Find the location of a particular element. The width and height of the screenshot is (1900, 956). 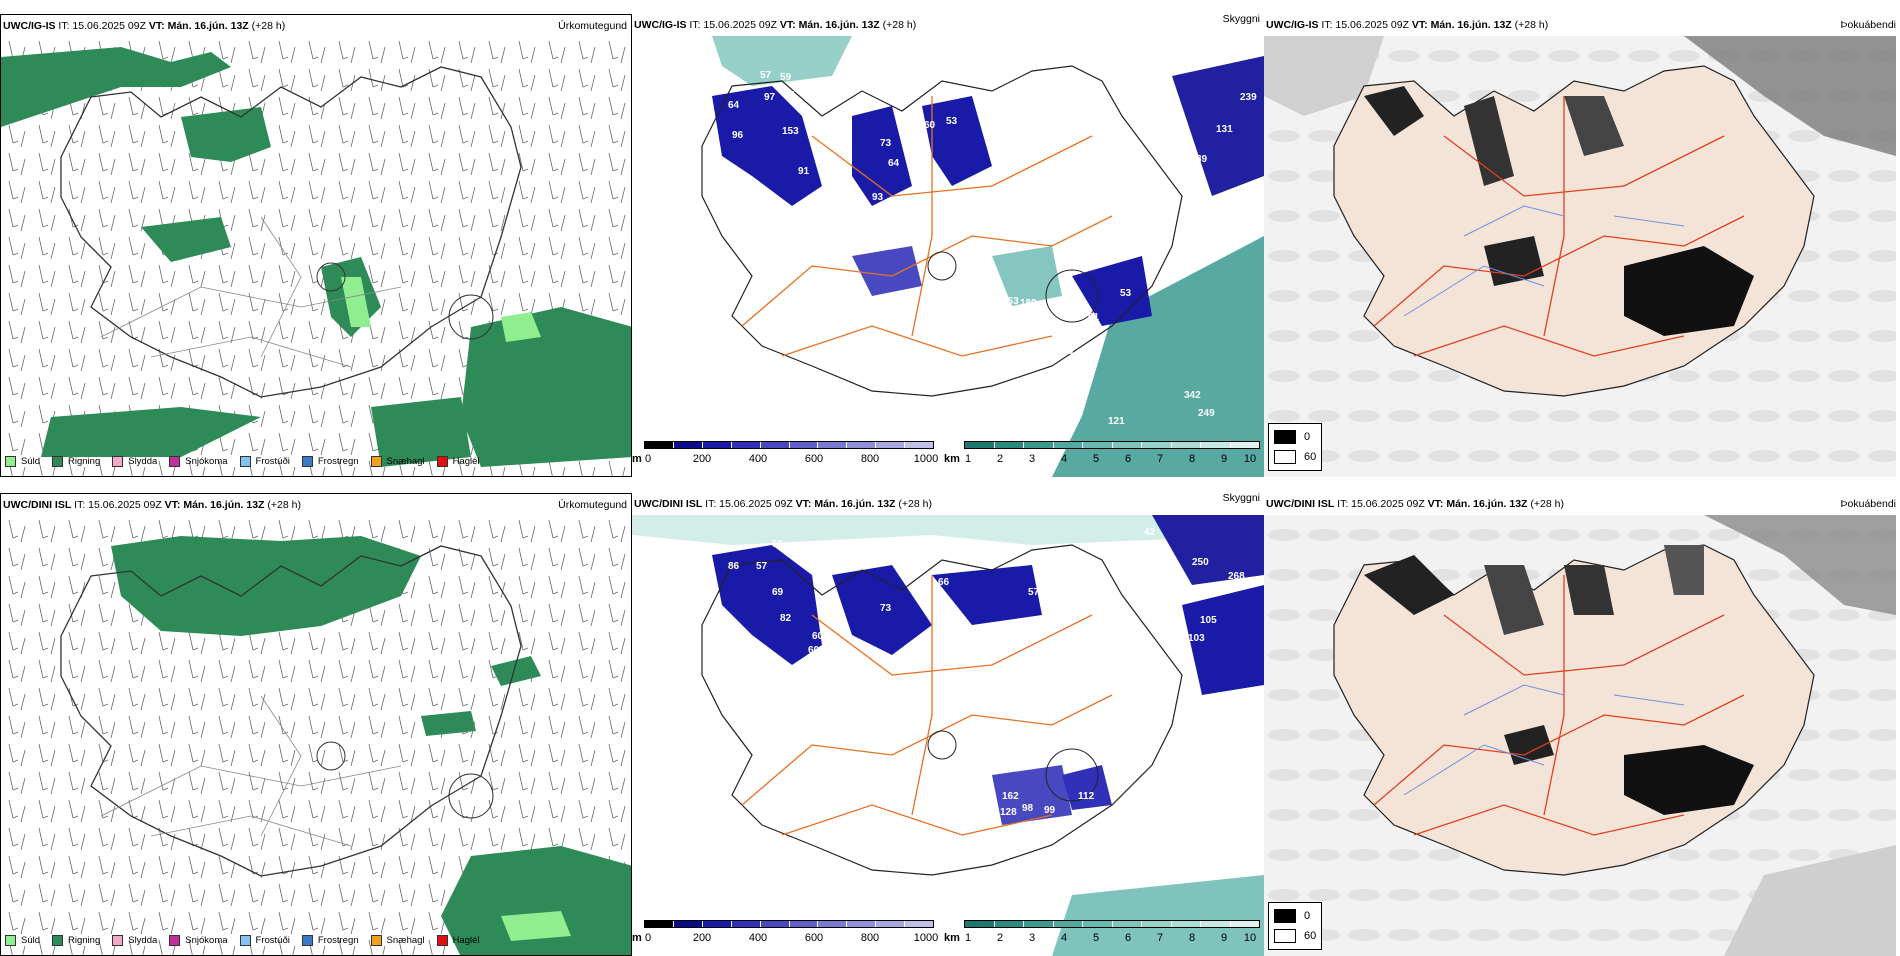

panel-title: Skyggni is located at coordinates (1241, 498).